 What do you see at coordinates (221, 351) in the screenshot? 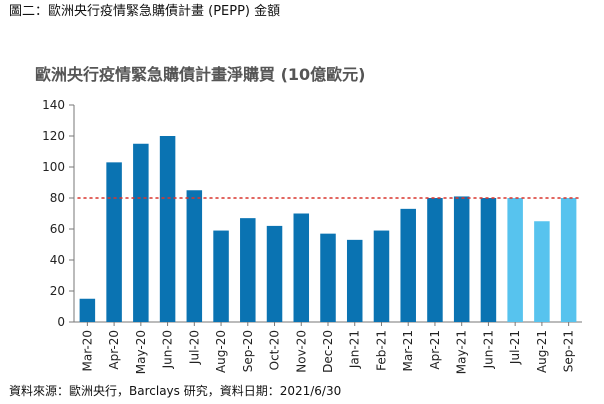
I see `x-axis-tick-label: Aug-20` at bounding box center [221, 351].